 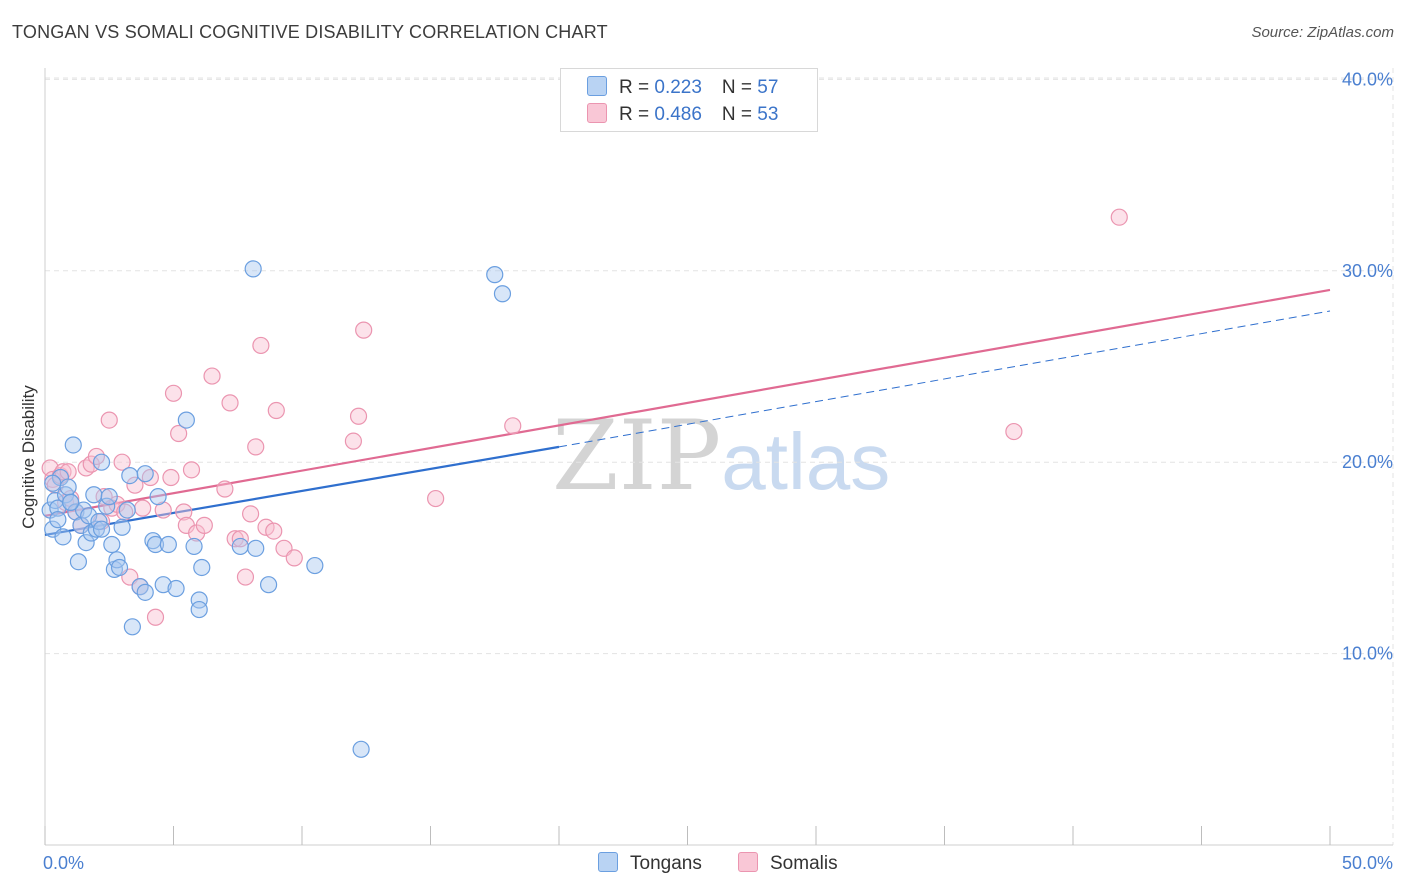 What do you see at coordinates (1367, 79) in the screenshot?
I see `y-tick-label: 40.0%` at bounding box center [1367, 79].